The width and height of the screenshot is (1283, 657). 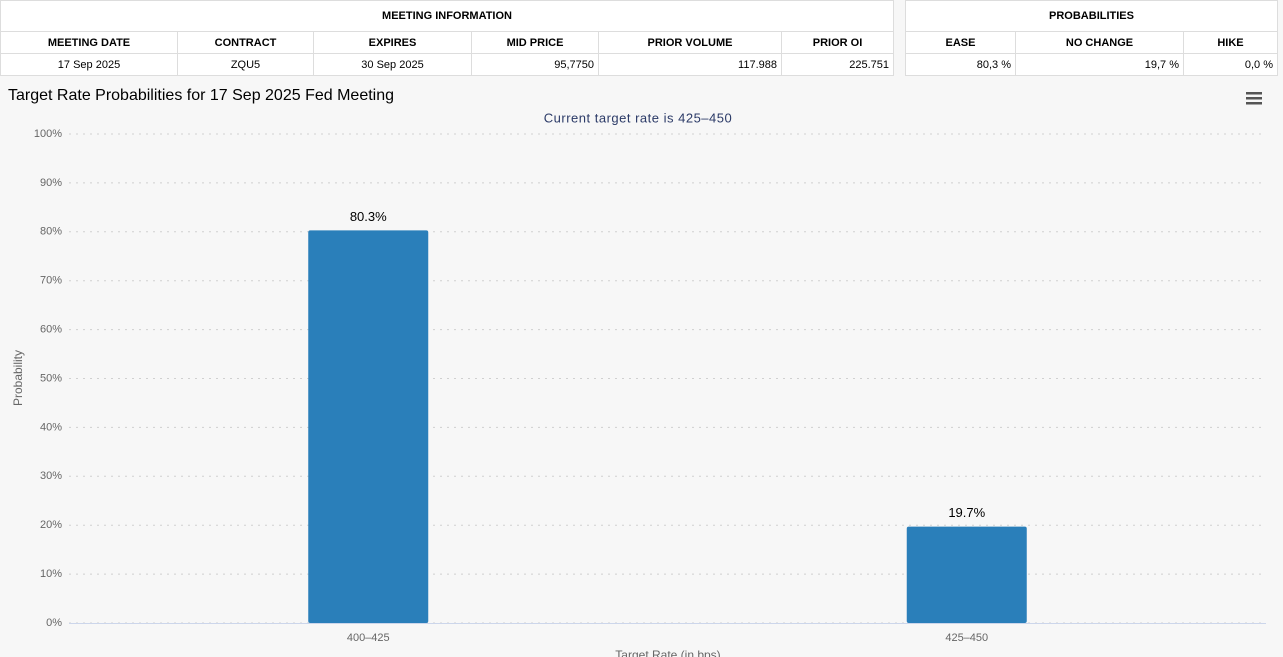 What do you see at coordinates (51, 330) in the screenshot?
I see `y-tick-label: 60%` at bounding box center [51, 330].